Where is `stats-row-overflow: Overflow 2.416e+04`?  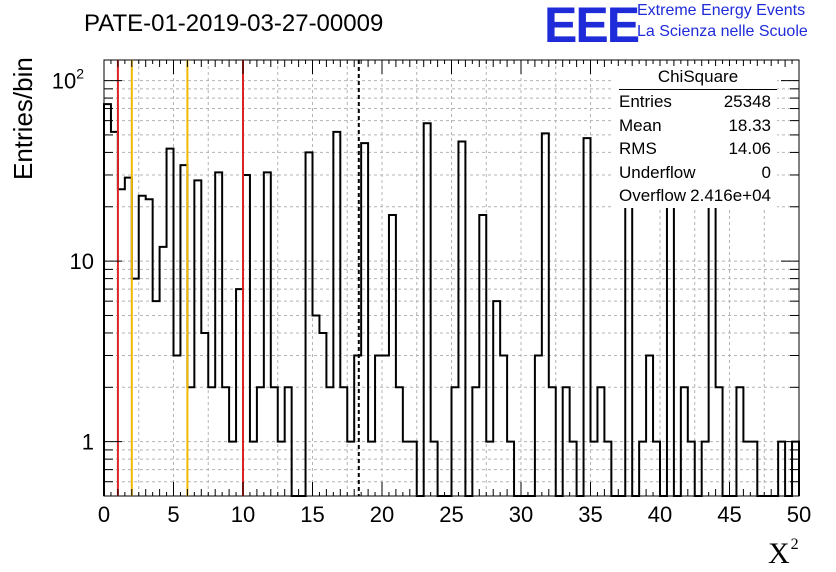
stats-row-overflow: Overflow 2.416e+04 is located at coordinates (694, 196).